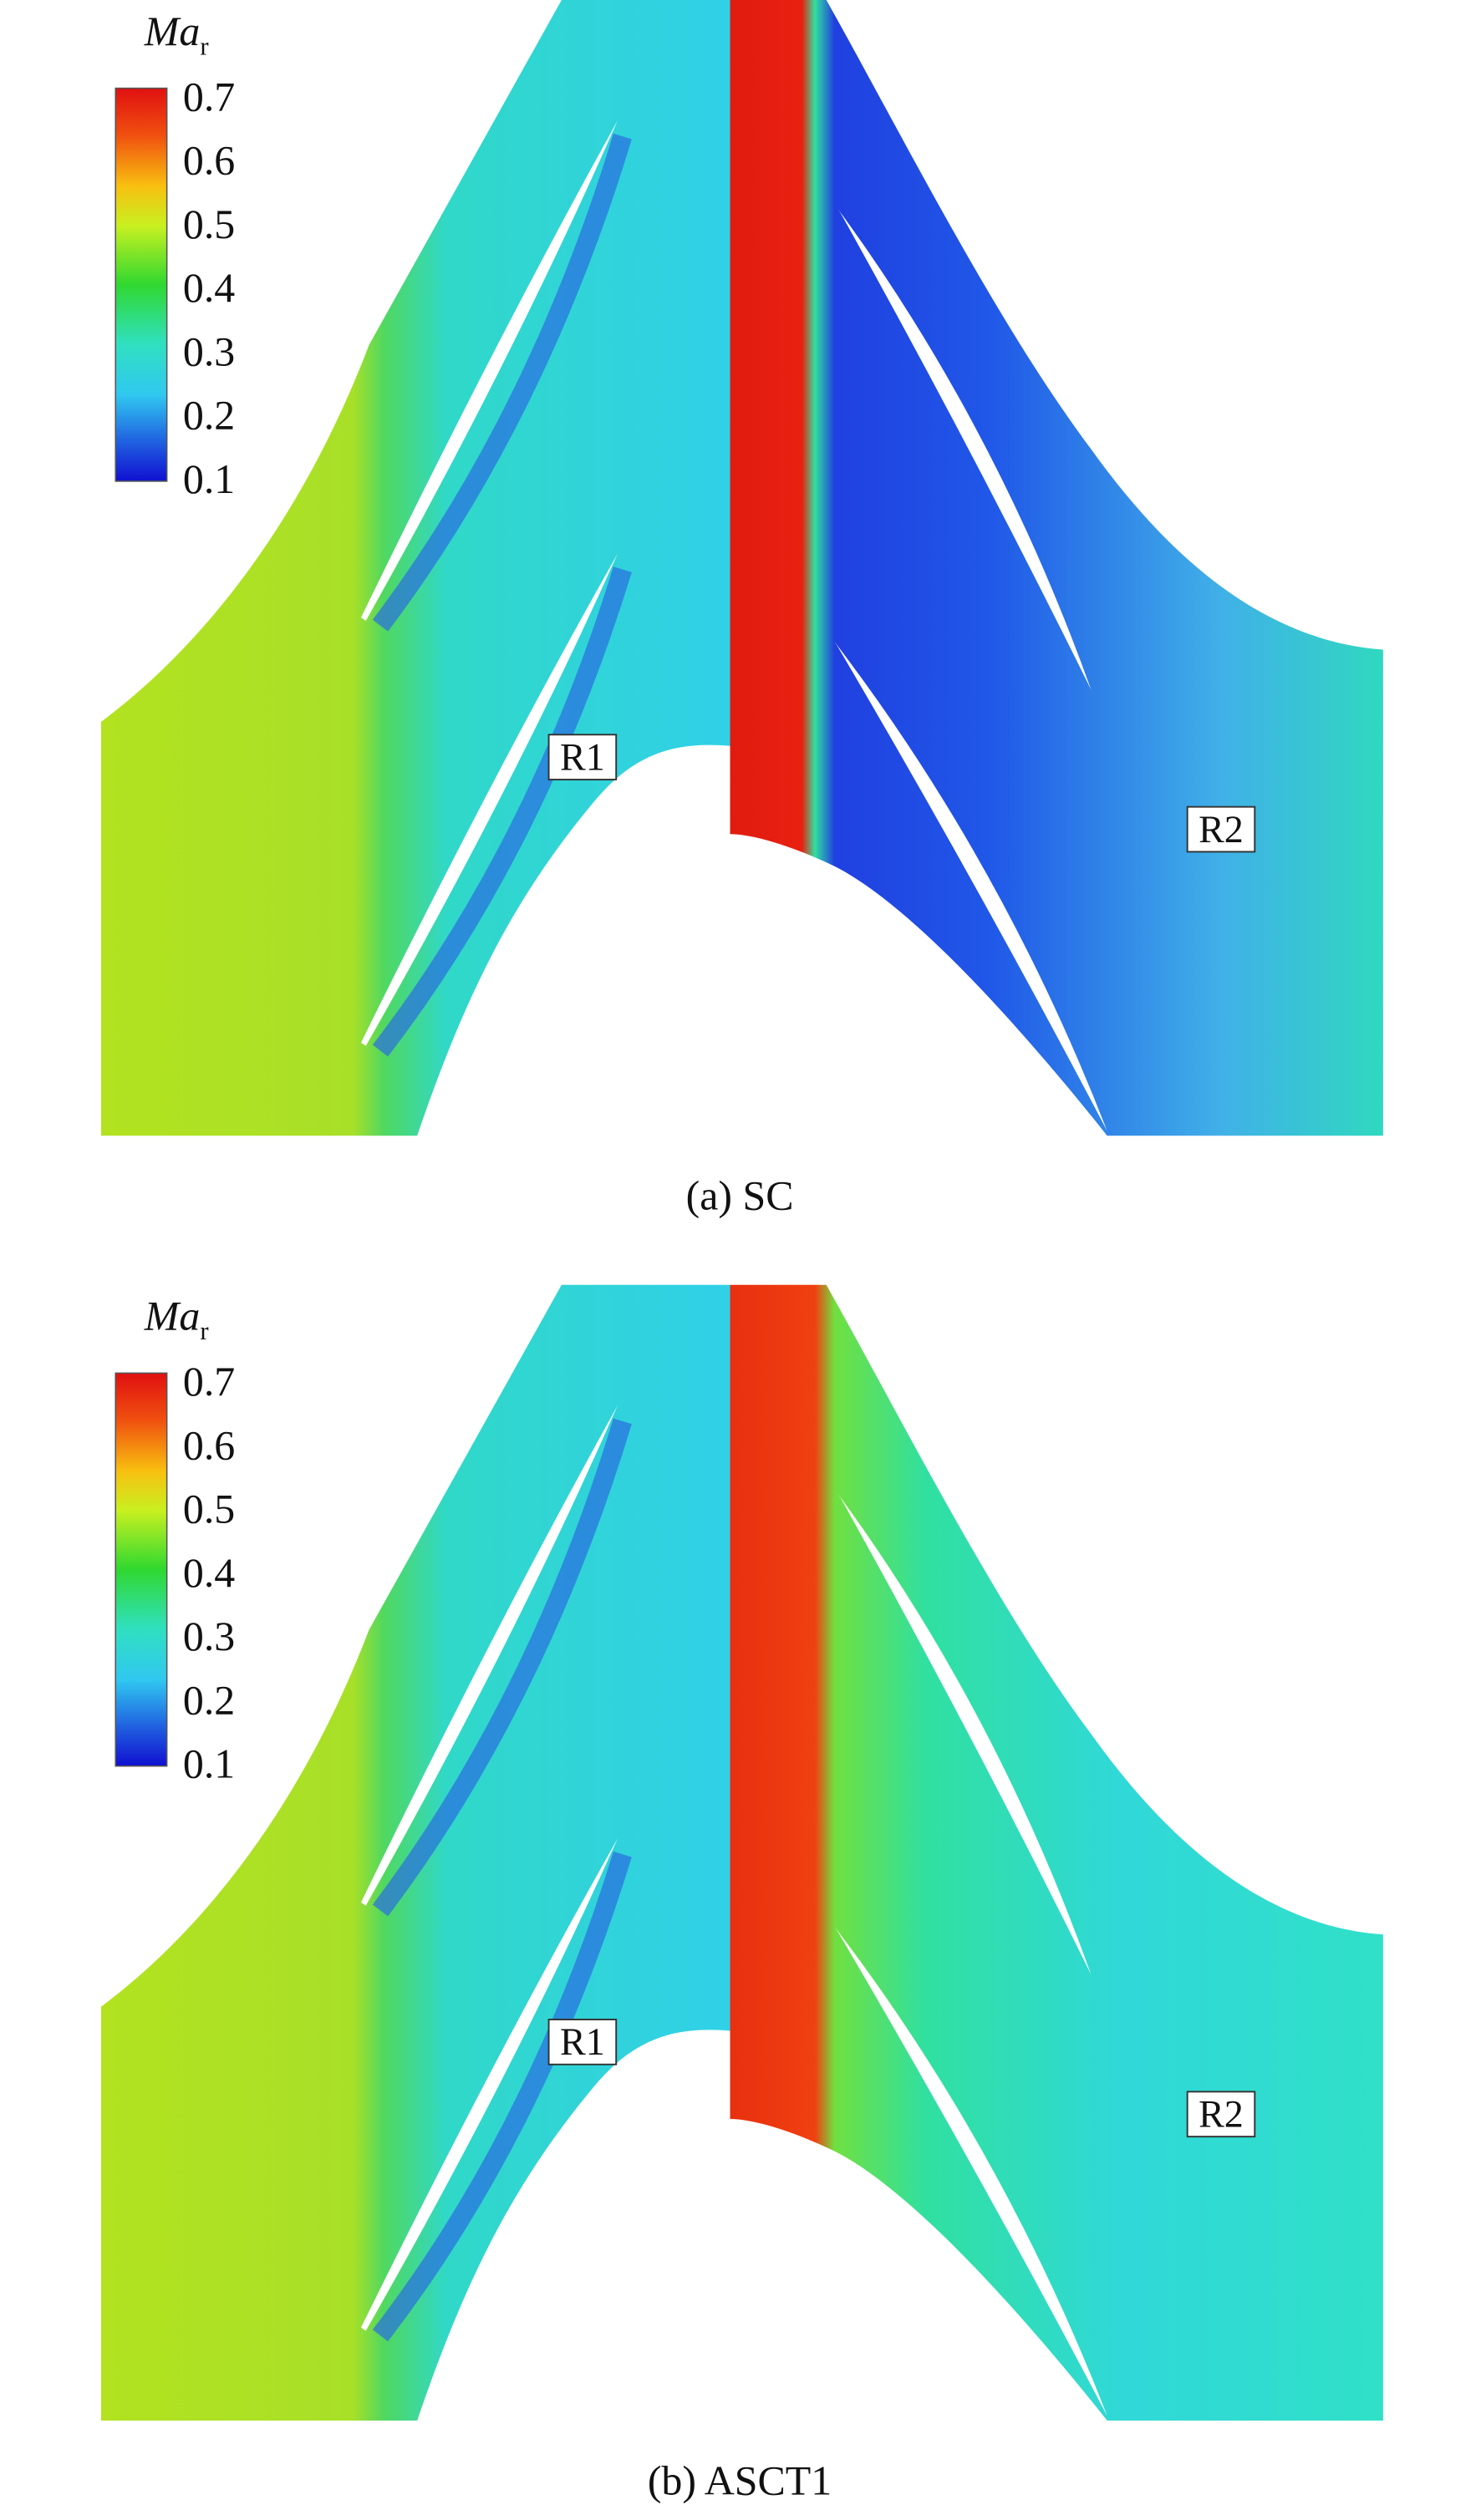 Image resolution: width=1481 pixels, height=2520 pixels. Describe the element at coordinates (740, 1196) in the screenshot. I see `caption: (a) SC` at that location.